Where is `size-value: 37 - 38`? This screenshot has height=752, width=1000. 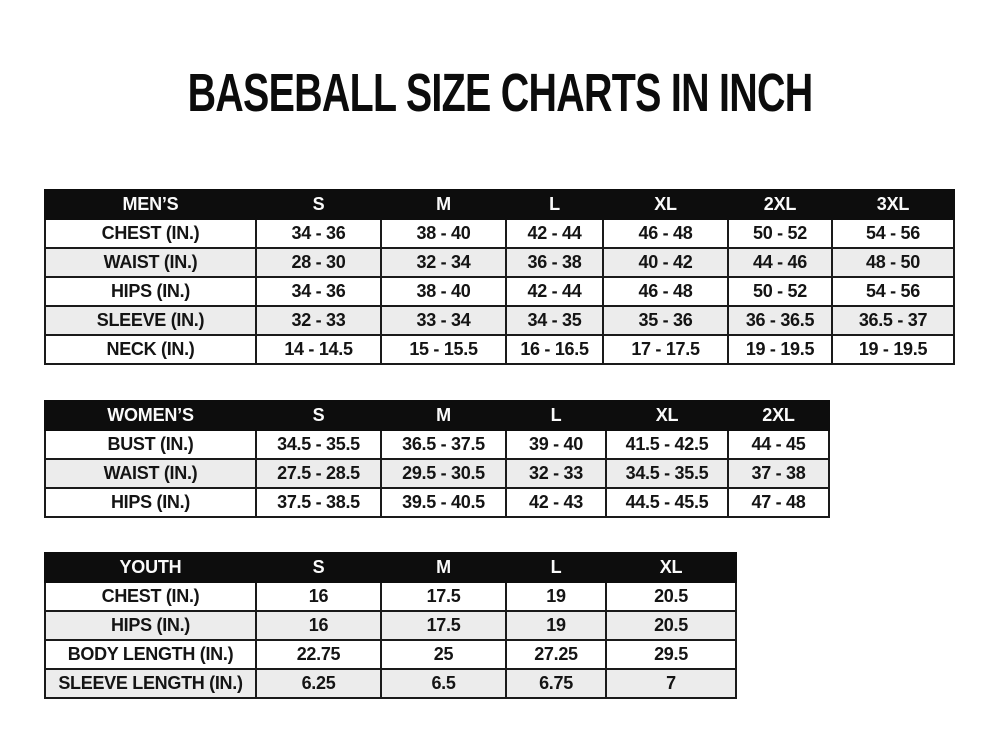 size-value: 37 - 38 is located at coordinates (778, 473).